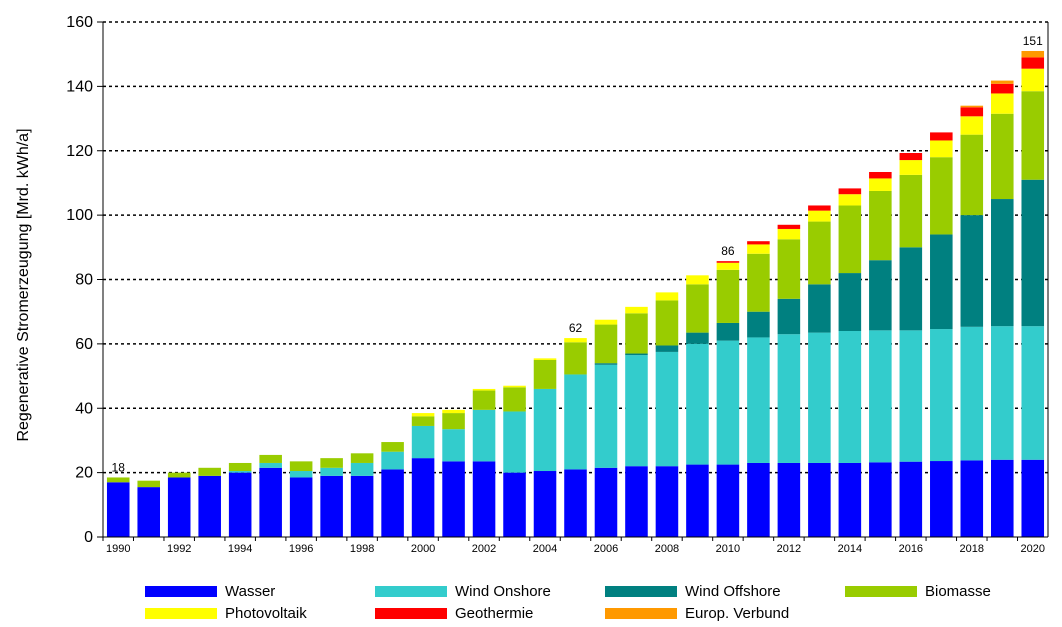 The width and height of the screenshot is (1062, 627). Describe the element at coordinates (1033, 41) in the screenshot. I see `total-data-label: 151` at that location.